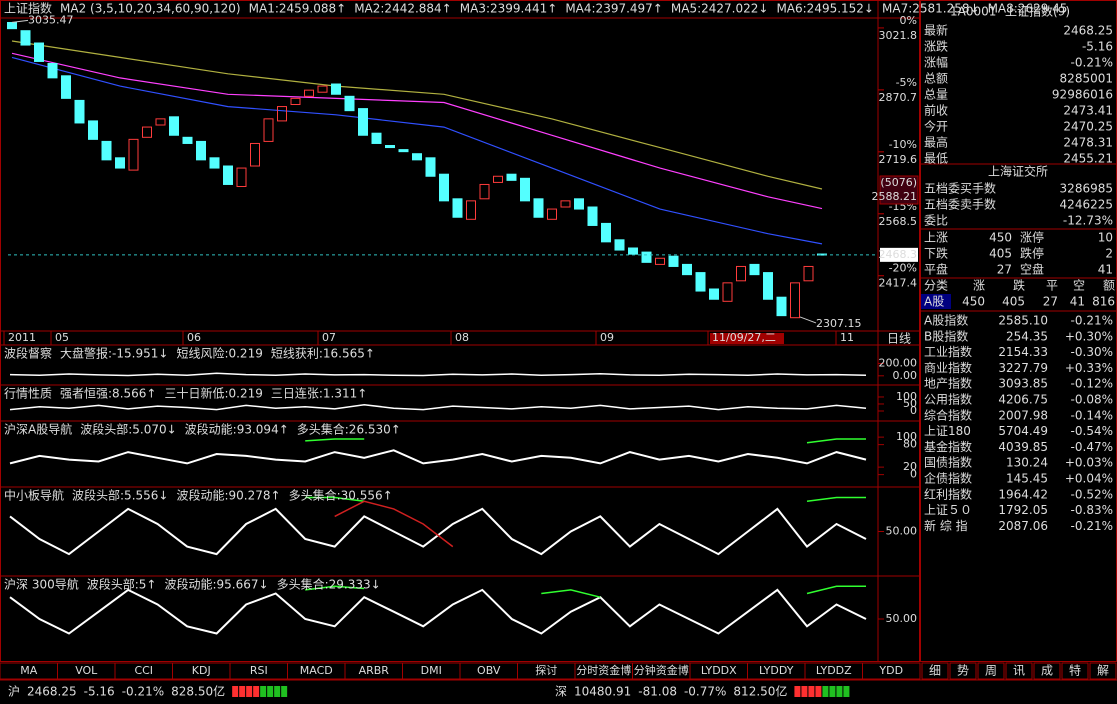  Describe the element at coordinates (898, 254) in the screenshot. I see `last-price: 2468.3` at that location.